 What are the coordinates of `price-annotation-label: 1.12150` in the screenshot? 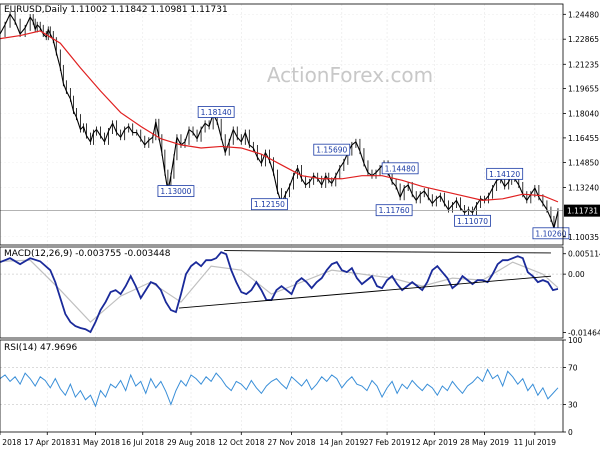 It's located at (269, 204).